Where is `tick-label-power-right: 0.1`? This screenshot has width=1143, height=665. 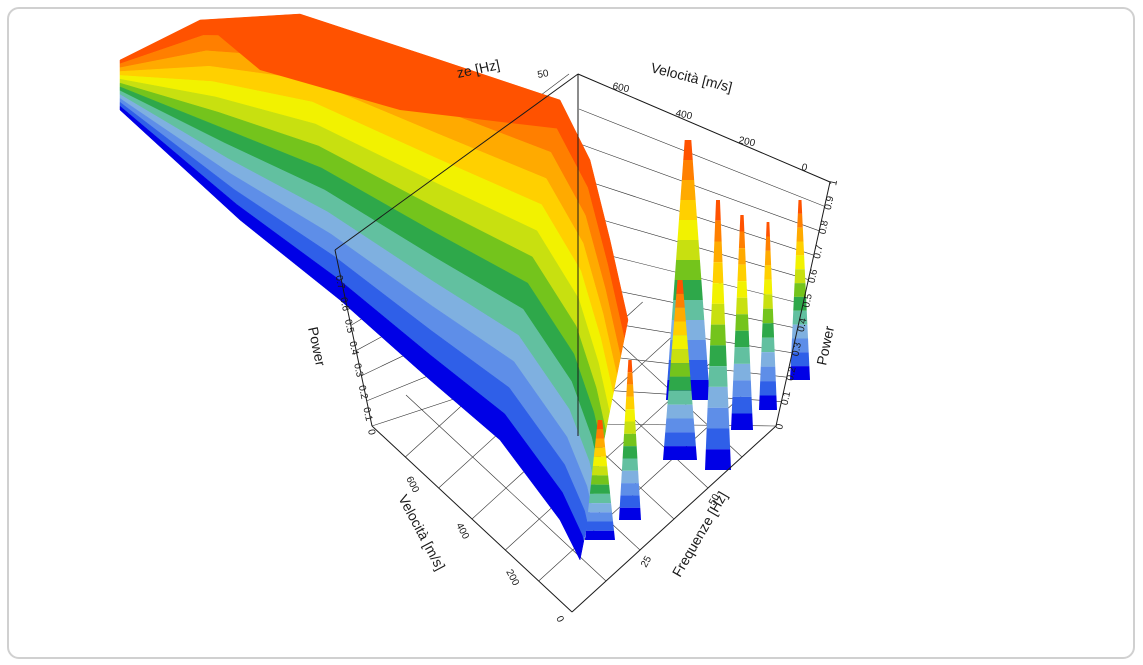
tick-label-power-right: 0.1 is located at coordinates (787, 398).